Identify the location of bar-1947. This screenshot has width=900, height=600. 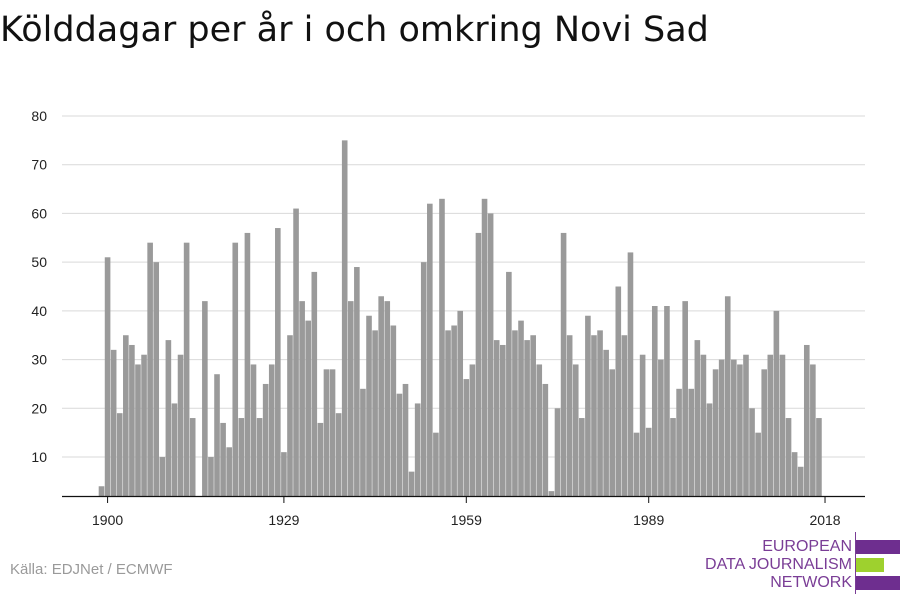
(393, 410).